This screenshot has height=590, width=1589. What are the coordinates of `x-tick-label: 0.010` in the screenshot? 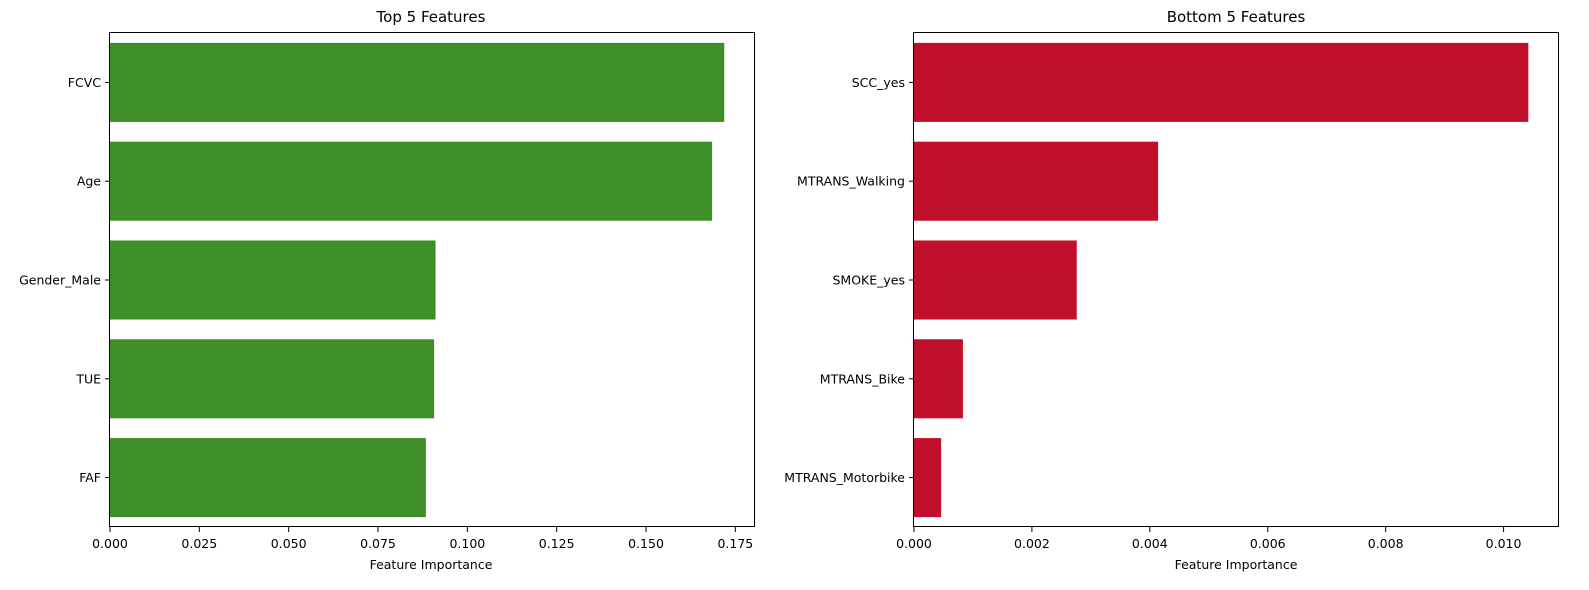 It's located at (1504, 543).